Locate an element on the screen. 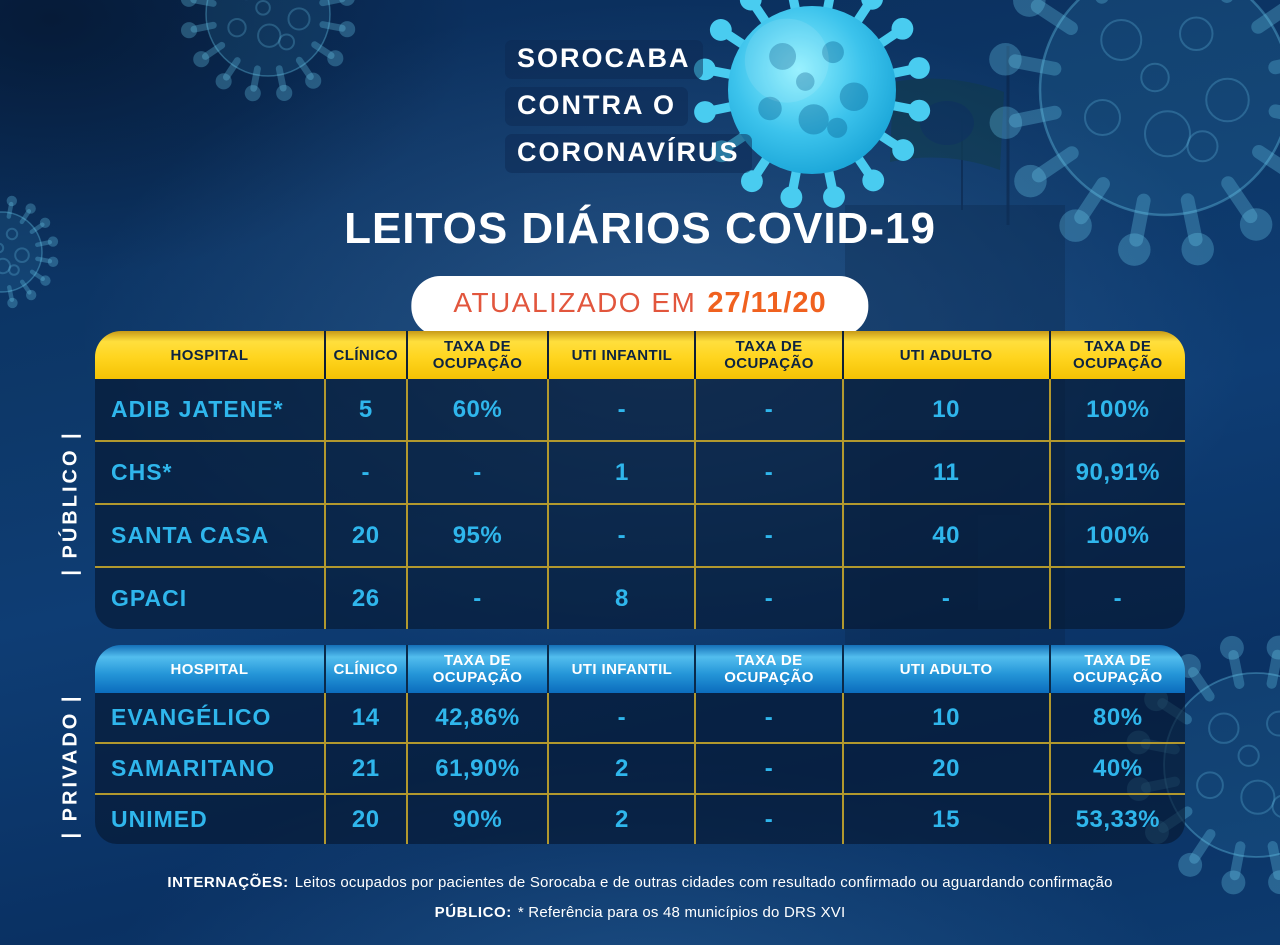  table-row: GPACI 26-8- - - is located at coordinates (640, 597).